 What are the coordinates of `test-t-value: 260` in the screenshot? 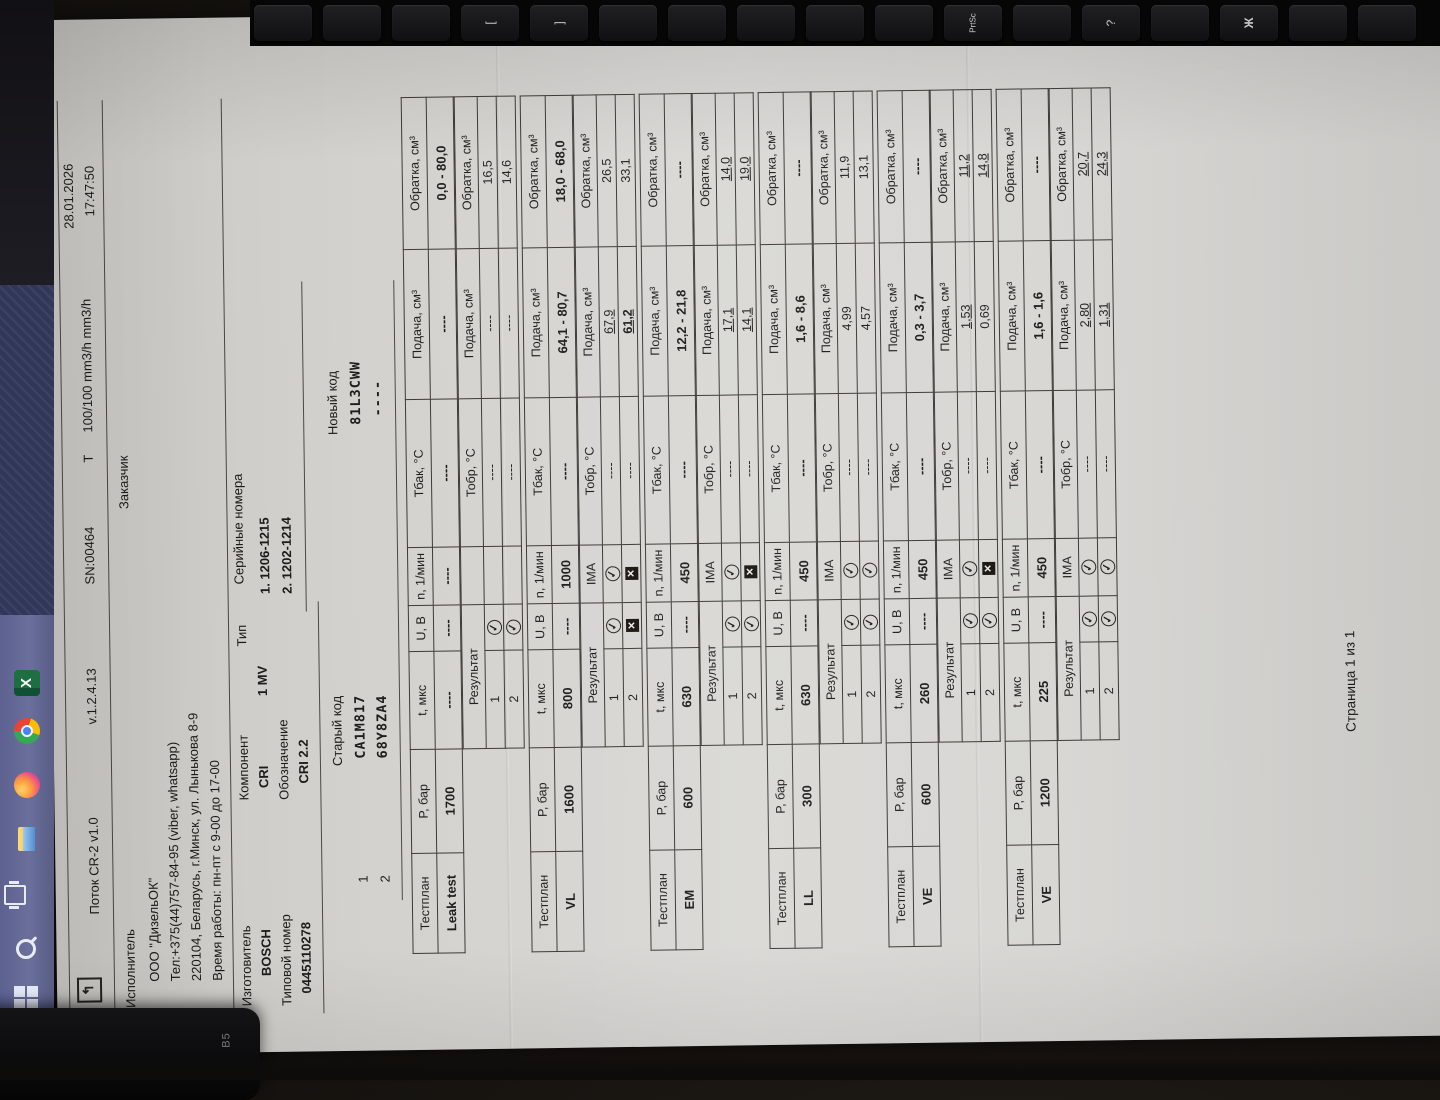 It's located at (924, 693).